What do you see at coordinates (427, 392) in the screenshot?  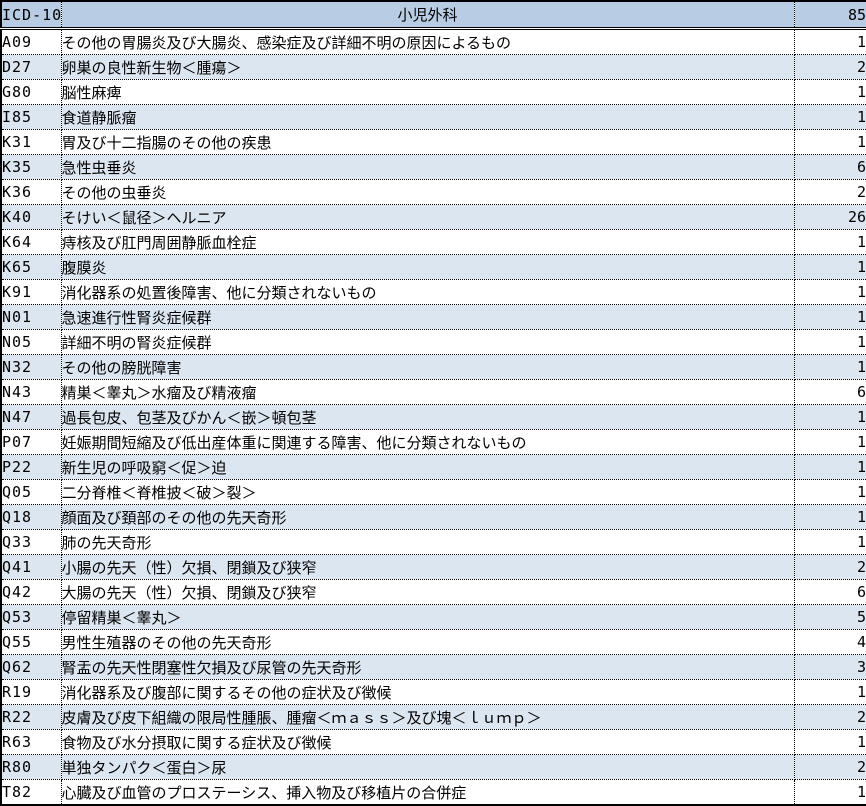 I see `disease-name-cell: 精巣＜睾丸＞水瘤及び精液瘤` at bounding box center [427, 392].